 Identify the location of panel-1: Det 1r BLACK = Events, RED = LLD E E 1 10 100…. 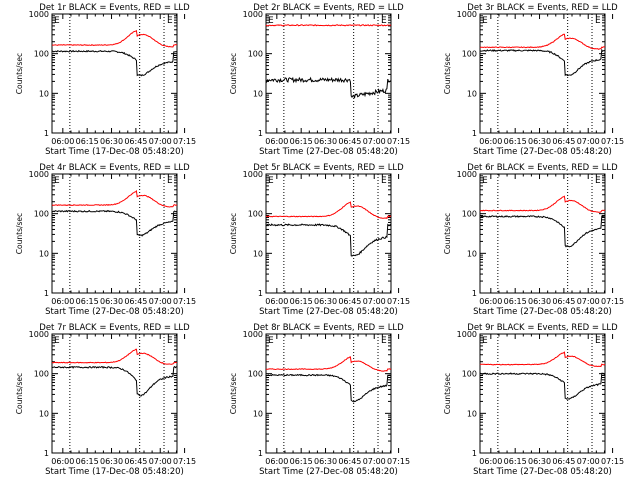
(105, 80).